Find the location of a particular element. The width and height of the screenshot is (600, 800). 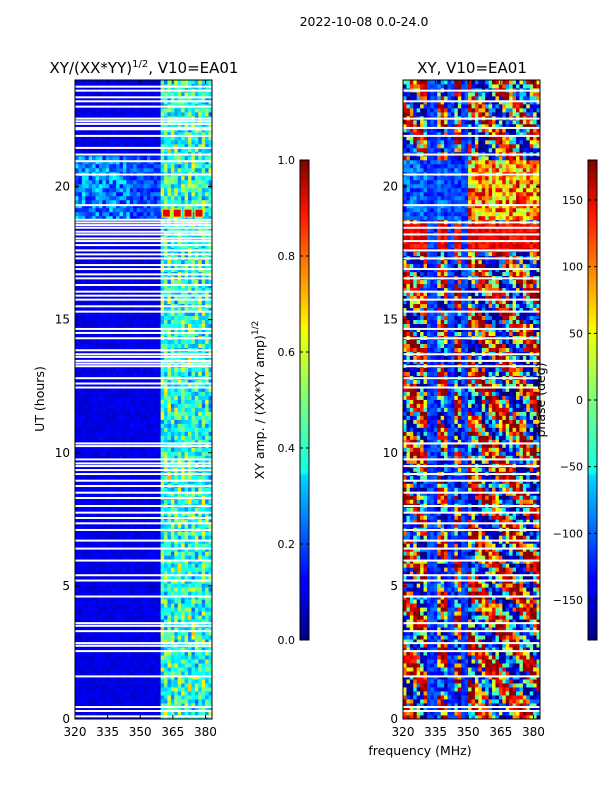

amplitude-title-suffix: , V10=EA01 is located at coordinates (193, 68).